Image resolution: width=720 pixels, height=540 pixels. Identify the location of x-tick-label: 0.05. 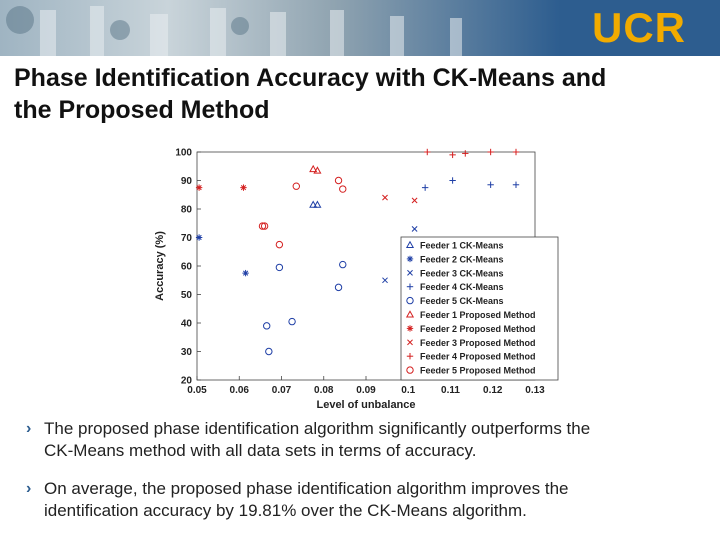
(197, 390).